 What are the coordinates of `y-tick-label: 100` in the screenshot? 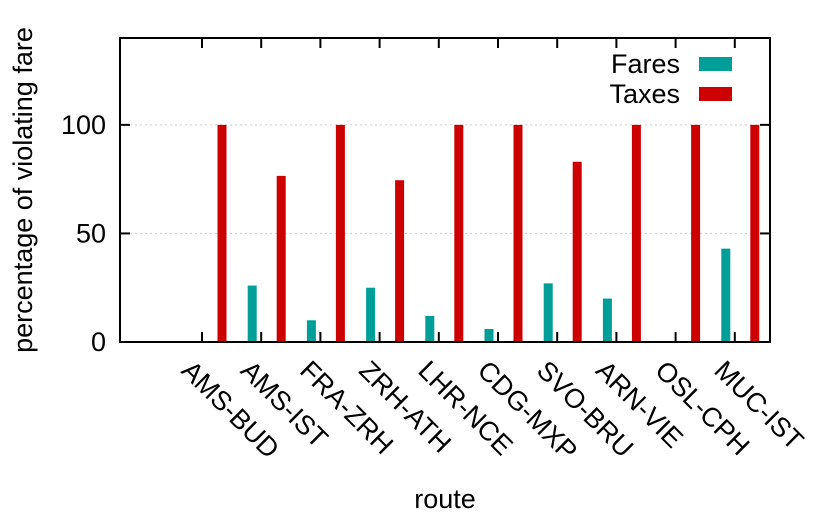 It's located at (83, 125).